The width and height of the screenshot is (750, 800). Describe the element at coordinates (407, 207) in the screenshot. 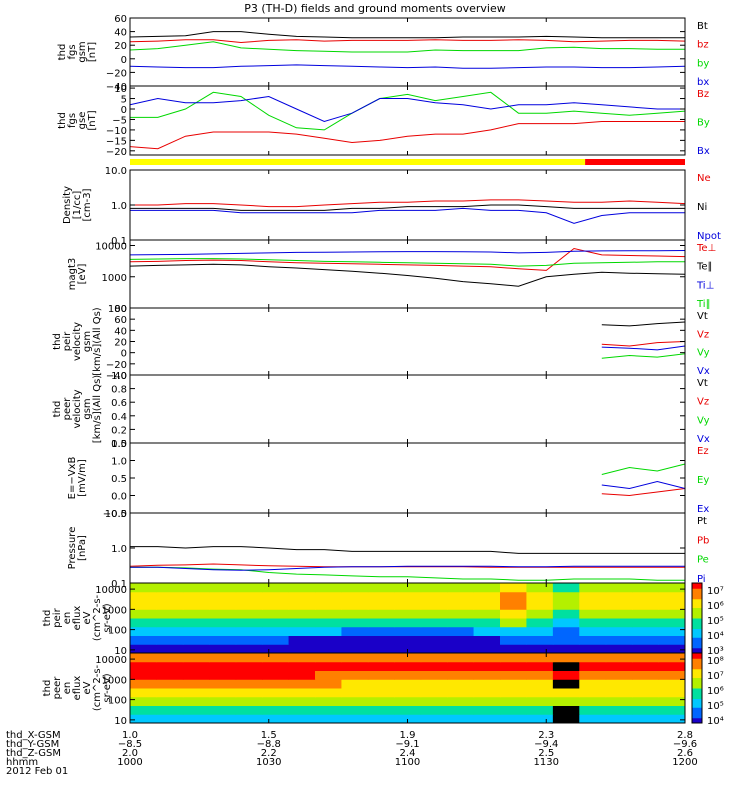

I see `series-line-Ni` at that location.